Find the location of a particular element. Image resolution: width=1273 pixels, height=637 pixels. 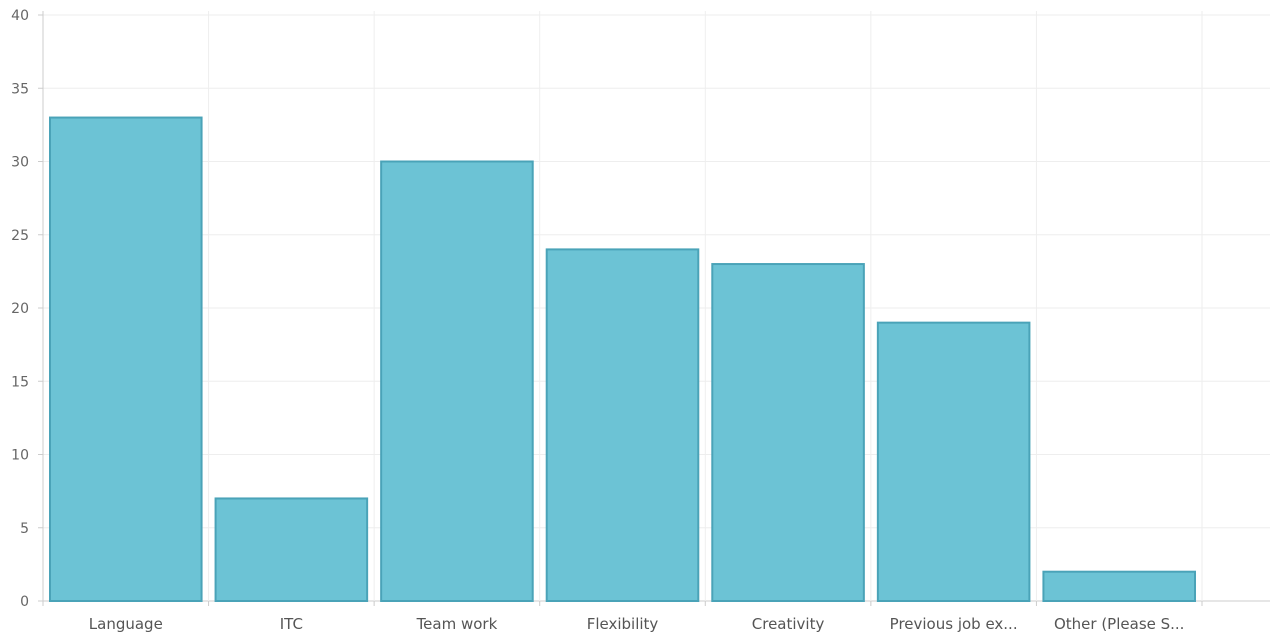

y-tick-label: 0 is located at coordinates (24, 602).